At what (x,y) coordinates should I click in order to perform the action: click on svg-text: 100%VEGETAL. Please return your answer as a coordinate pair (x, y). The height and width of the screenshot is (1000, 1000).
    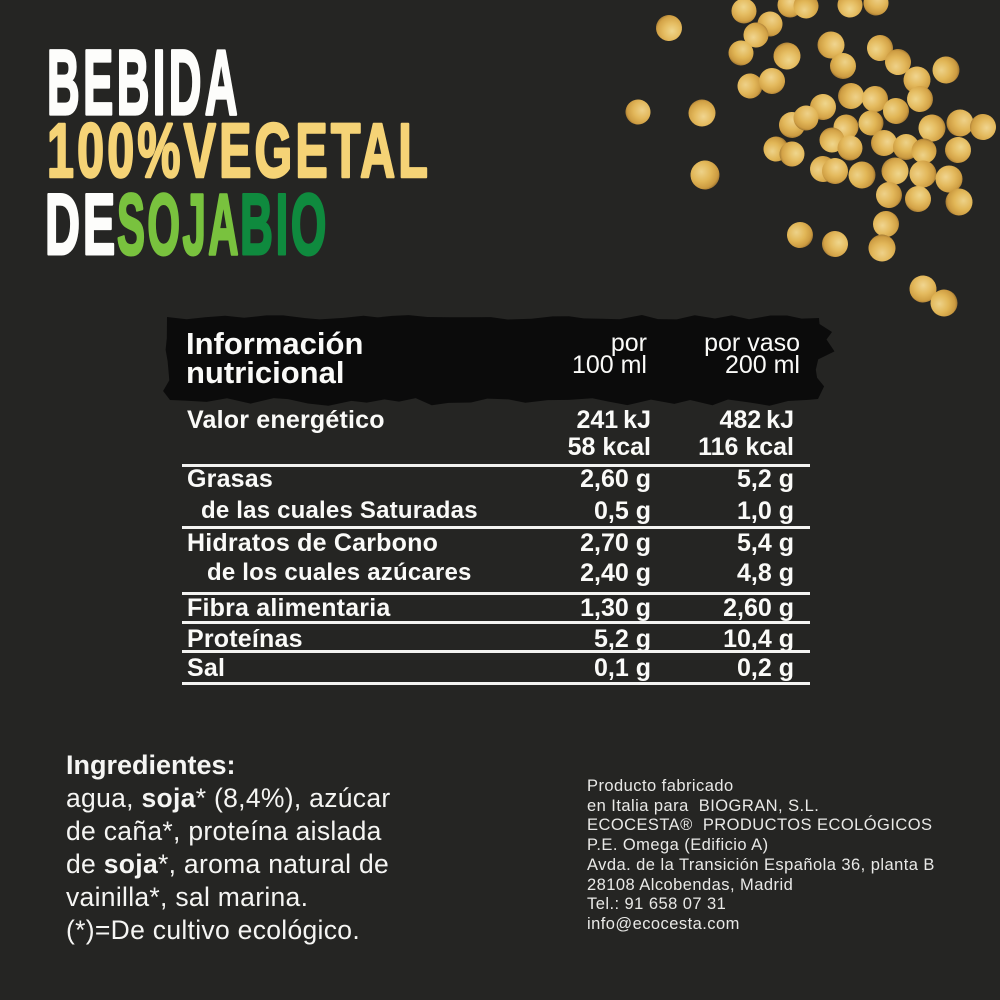
    Looking at the image, I should click on (239, 151).